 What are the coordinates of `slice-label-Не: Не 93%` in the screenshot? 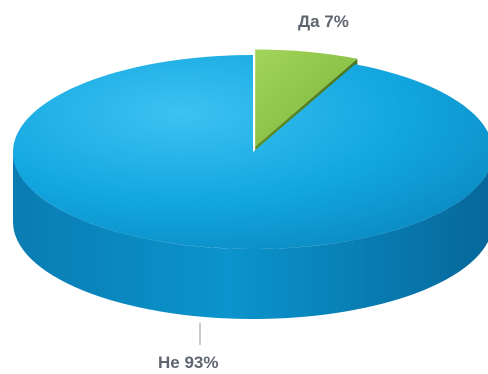 It's located at (188, 362).